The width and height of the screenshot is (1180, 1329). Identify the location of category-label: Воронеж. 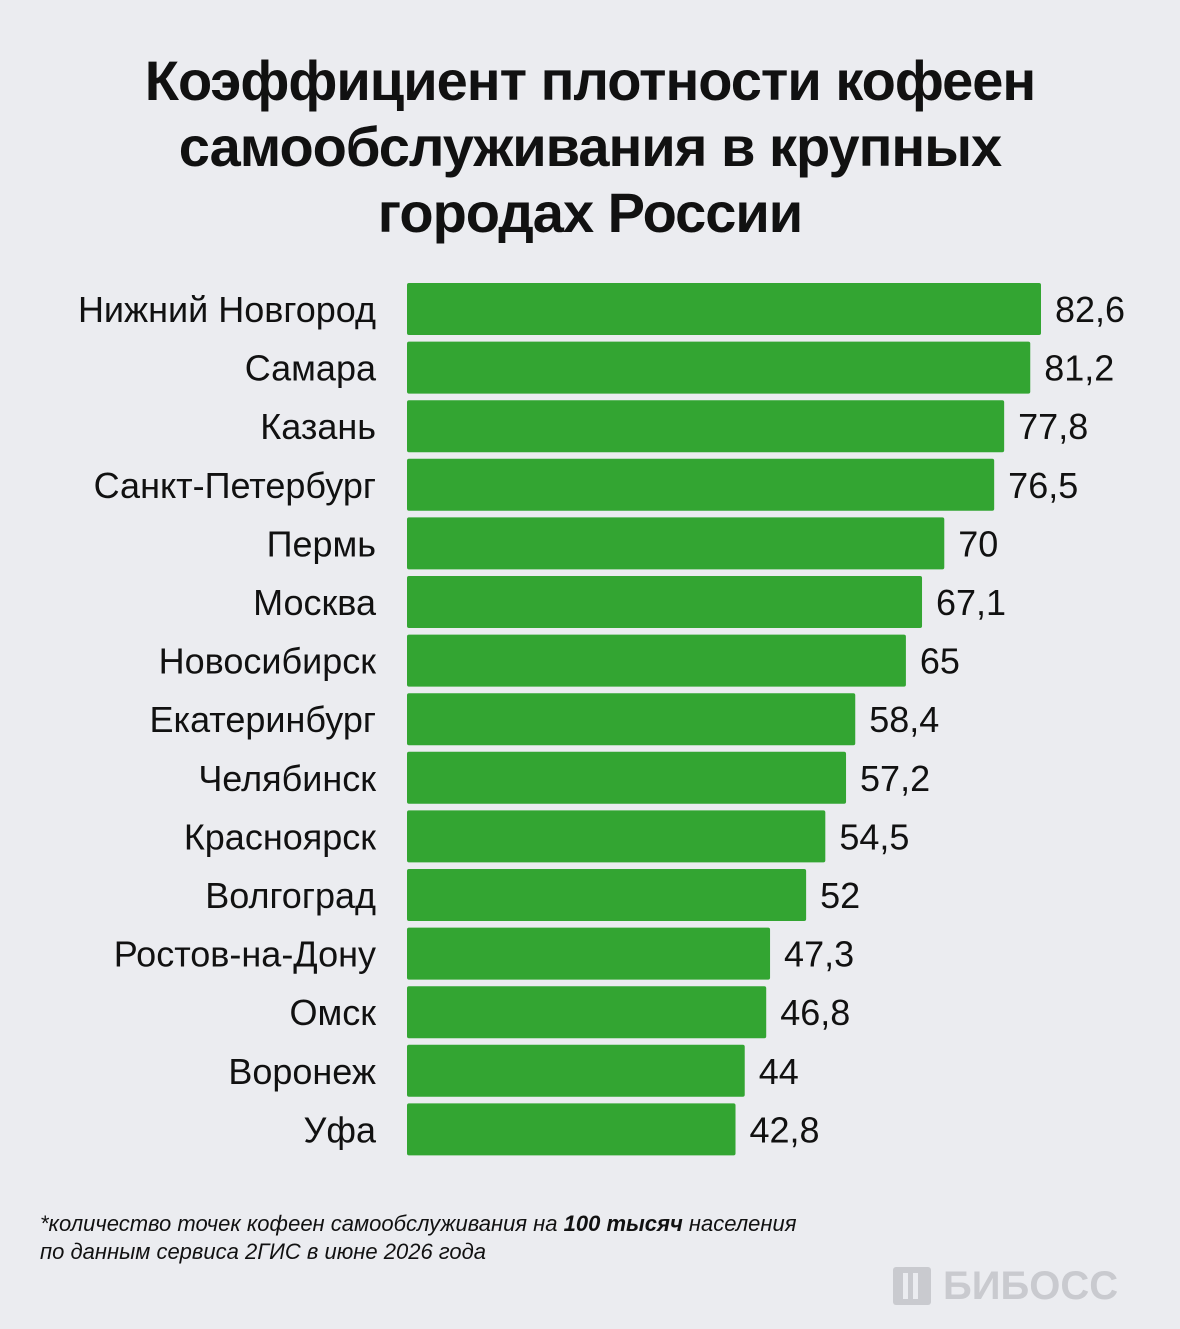
(302, 1071).